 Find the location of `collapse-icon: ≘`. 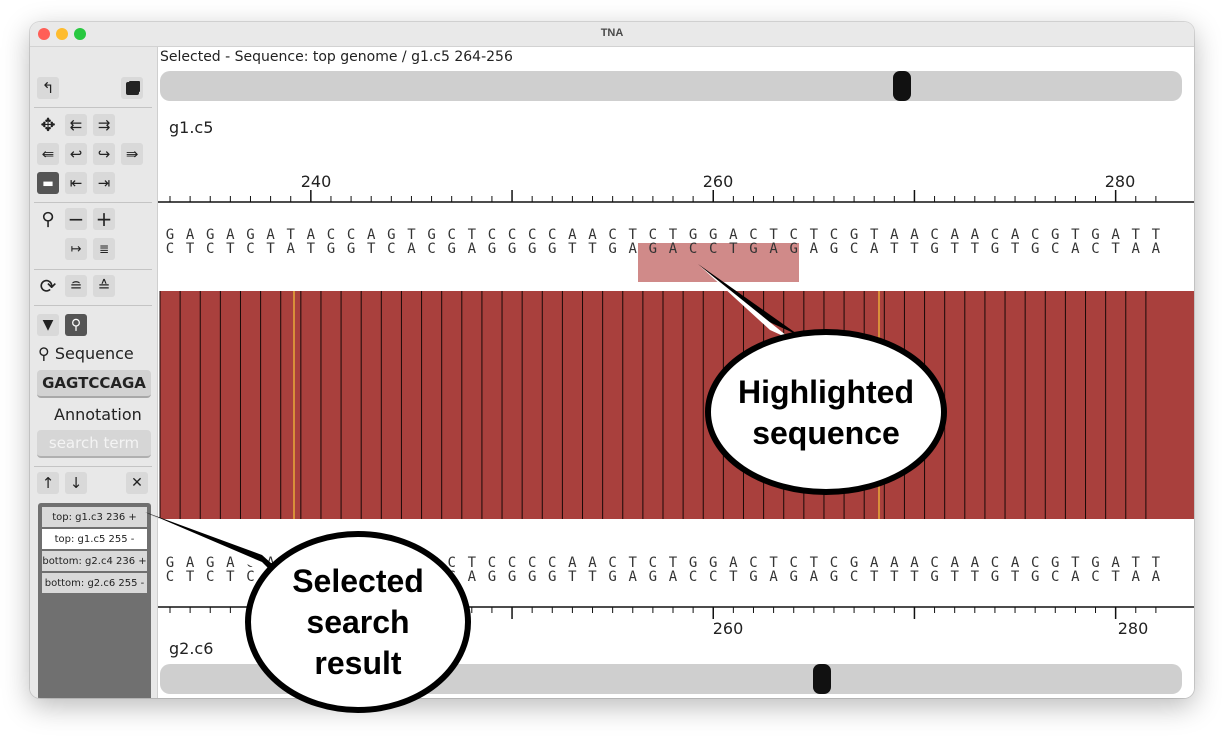

collapse-icon: ≘ is located at coordinates (76, 286).